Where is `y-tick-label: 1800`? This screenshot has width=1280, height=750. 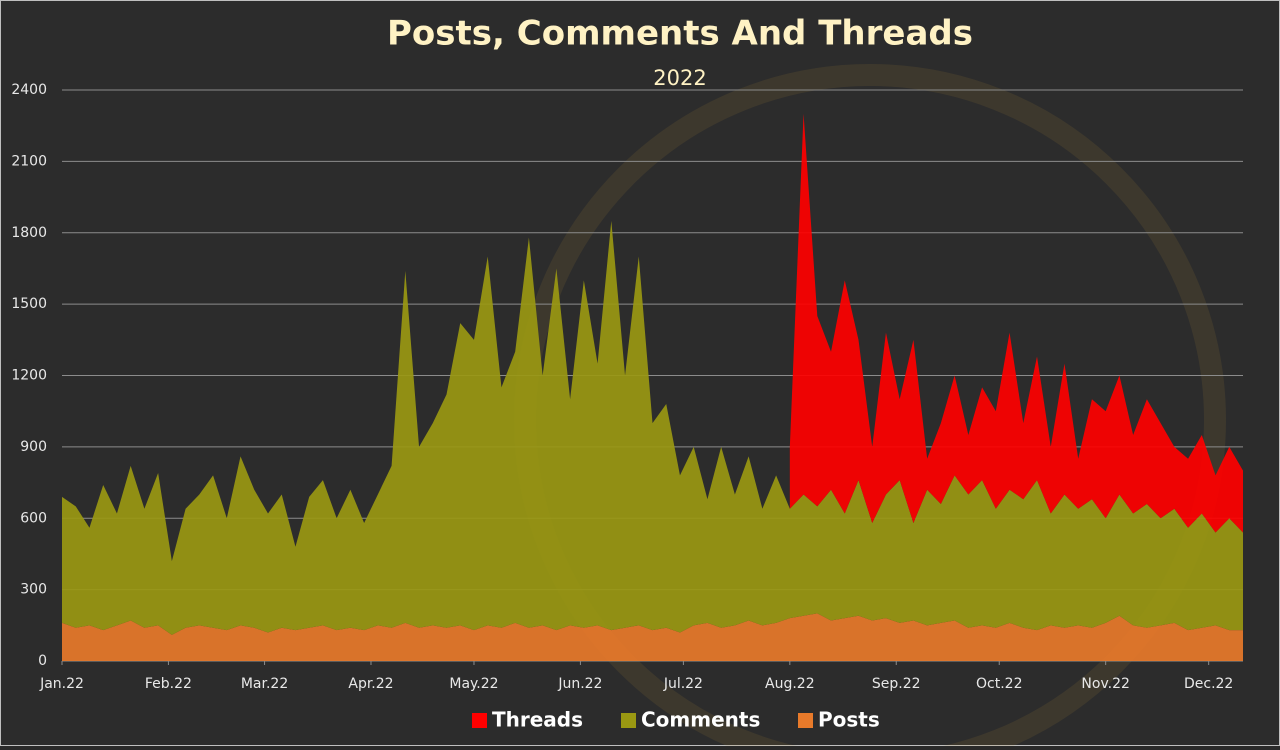
y-tick-label: 1800 is located at coordinates (29, 233).